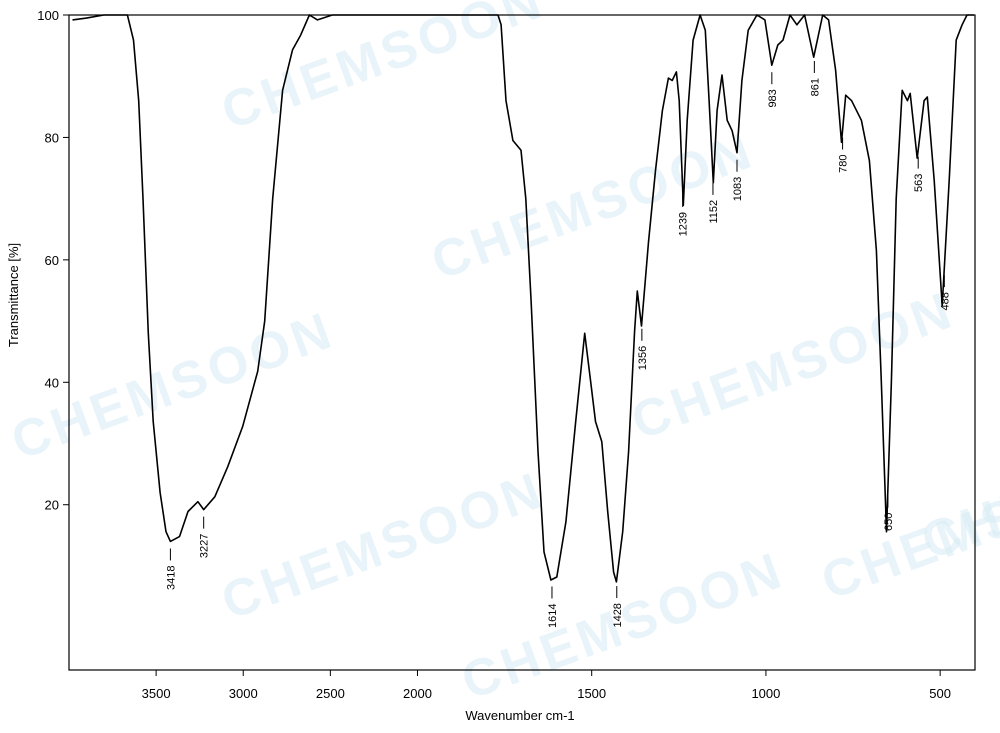  What do you see at coordinates (330, 693) in the screenshot?
I see `x-tick-label: 2500` at bounding box center [330, 693].